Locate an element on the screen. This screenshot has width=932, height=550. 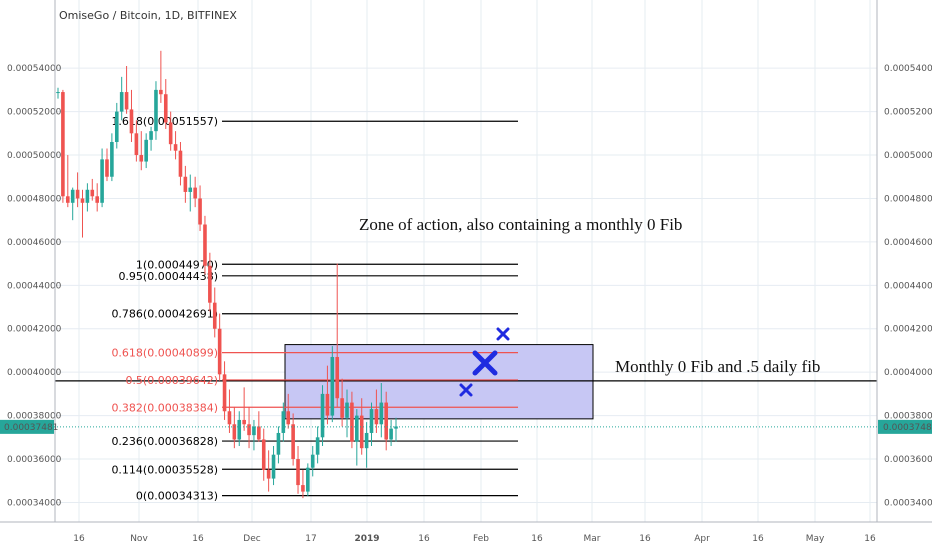
y-tick-label-right: 0.00038000 is located at coordinates (908, 417).